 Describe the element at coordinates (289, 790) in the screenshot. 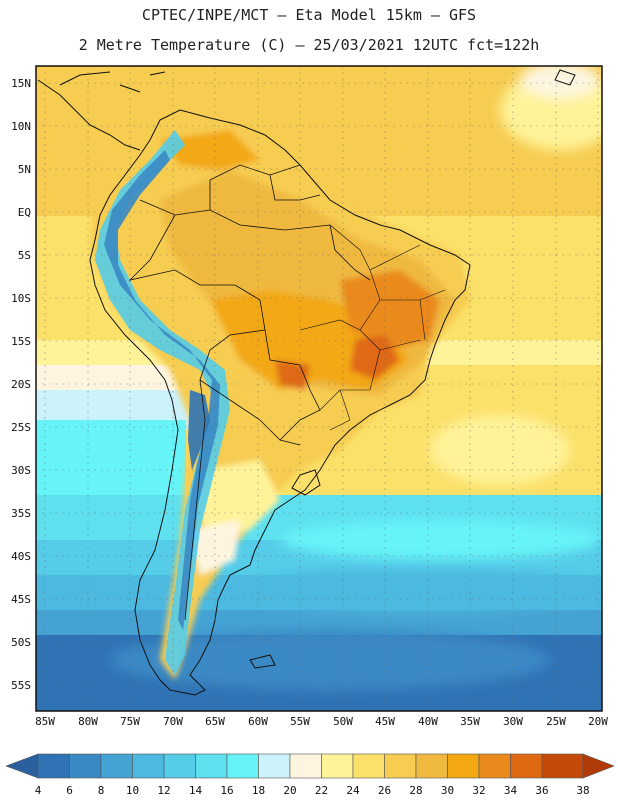

I see `colorbar-label: 20` at that location.